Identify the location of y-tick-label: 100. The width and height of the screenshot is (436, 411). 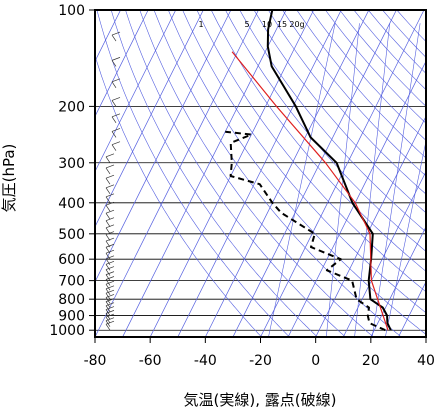
(71, 11).